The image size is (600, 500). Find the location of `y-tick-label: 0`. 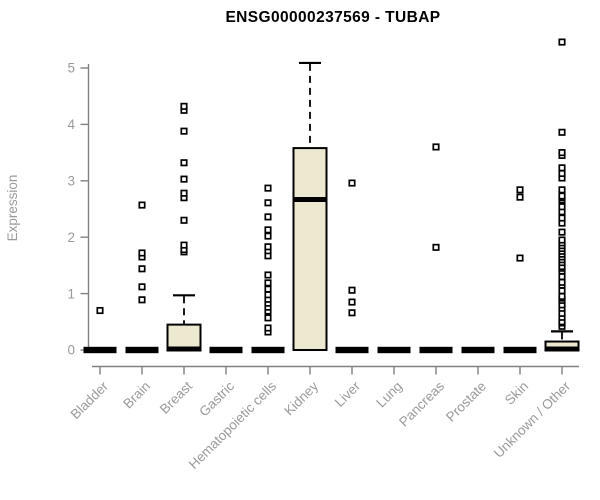

y-tick-label: 0 is located at coordinates (71, 350).